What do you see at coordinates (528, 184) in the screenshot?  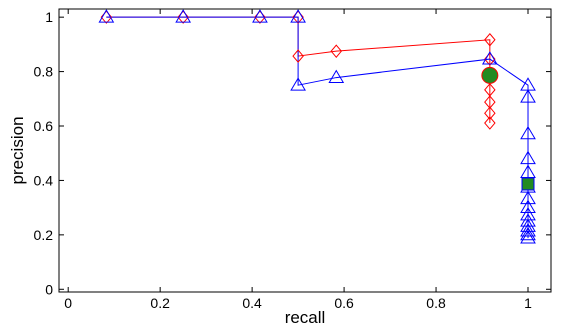 I see `highlight-square` at bounding box center [528, 184].